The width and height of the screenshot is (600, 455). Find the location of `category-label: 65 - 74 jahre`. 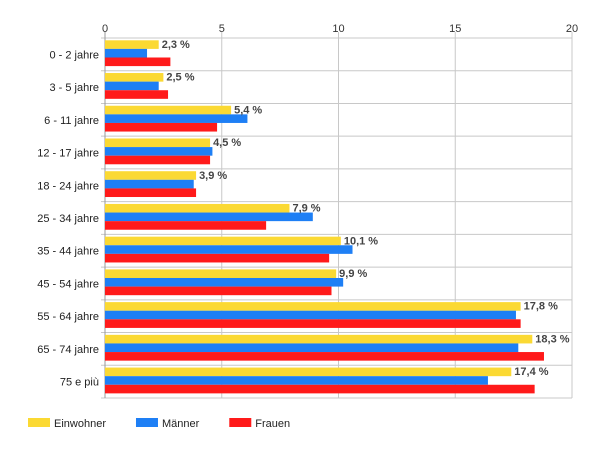

category-label: 65 - 74 jahre is located at coordinates (68, 350).